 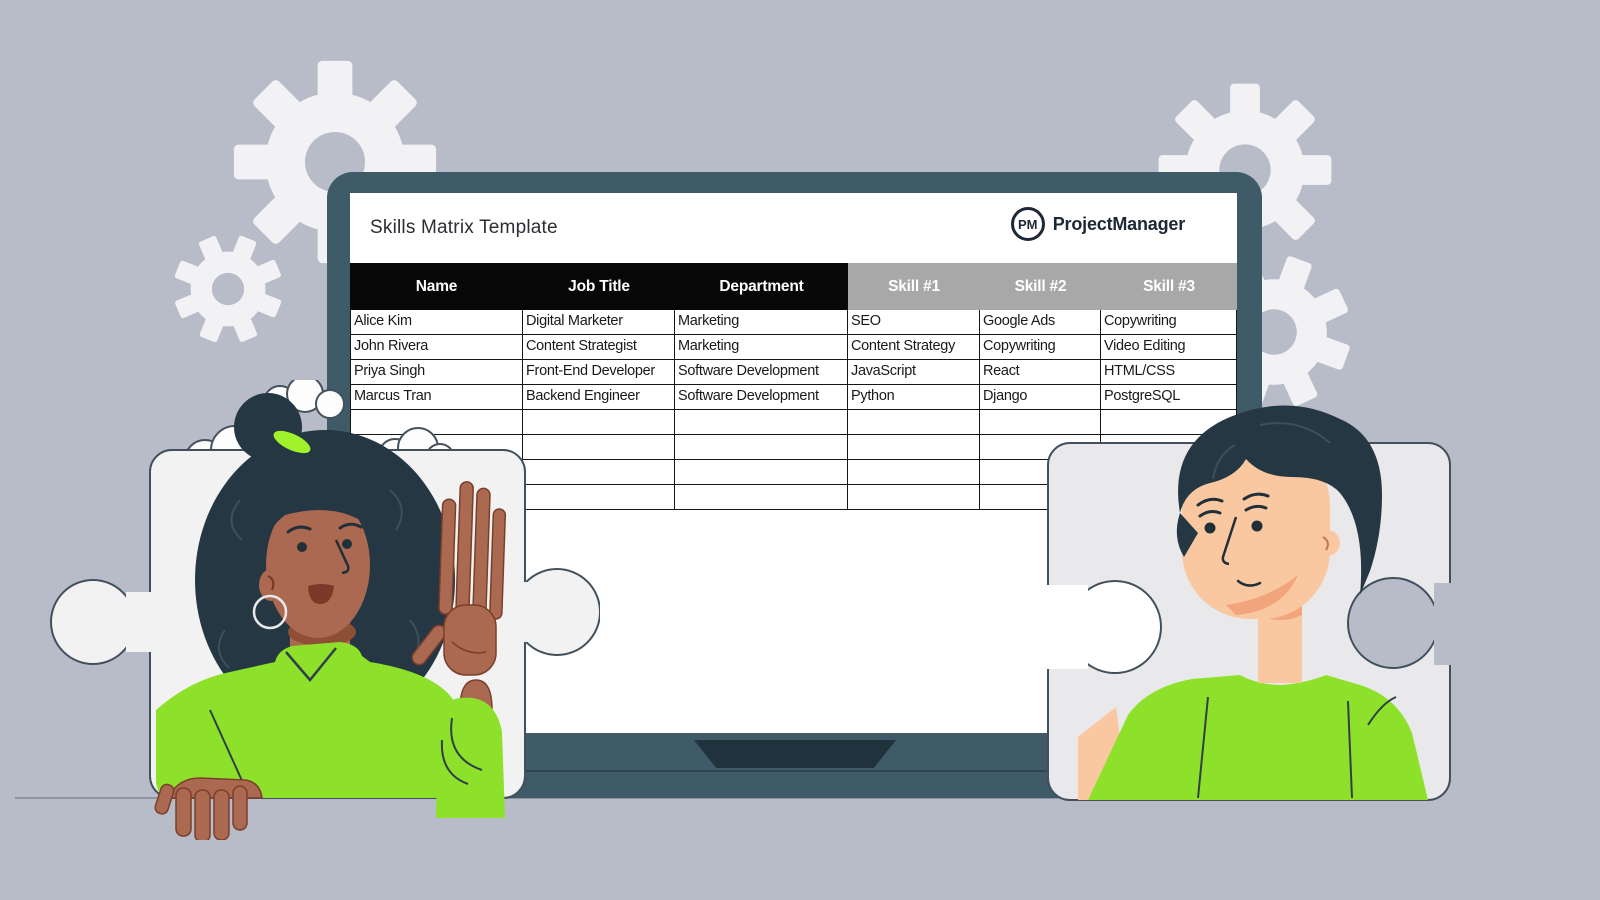 What do you see at coordinates (1280, 500) in the screenshot?
I see `man-hair` at bounding box center [1280, 500].